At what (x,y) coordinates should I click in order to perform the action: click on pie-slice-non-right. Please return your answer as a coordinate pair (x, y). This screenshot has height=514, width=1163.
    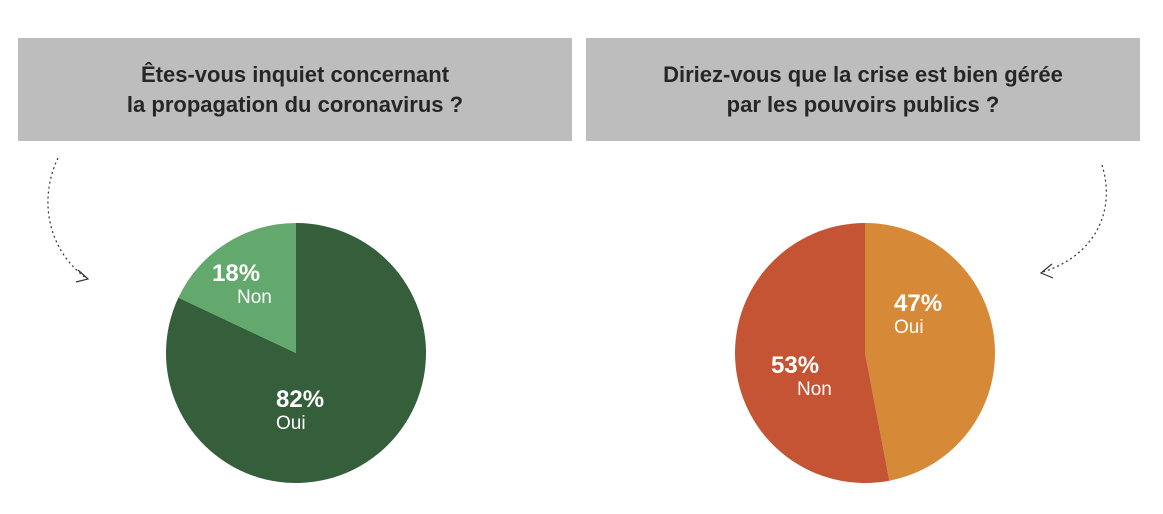
    Looking at the image, I should click on (812, 353).